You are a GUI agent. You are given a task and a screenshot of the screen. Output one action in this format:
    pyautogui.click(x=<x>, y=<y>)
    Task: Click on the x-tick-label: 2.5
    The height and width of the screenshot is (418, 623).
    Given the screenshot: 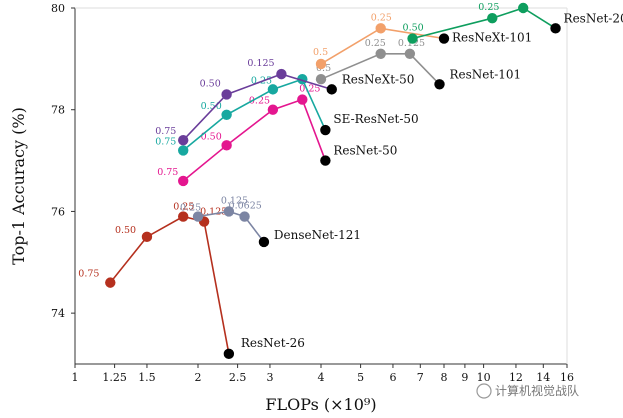 What is the action you would take?
    pyautogui.click(x=238, y=377)
    